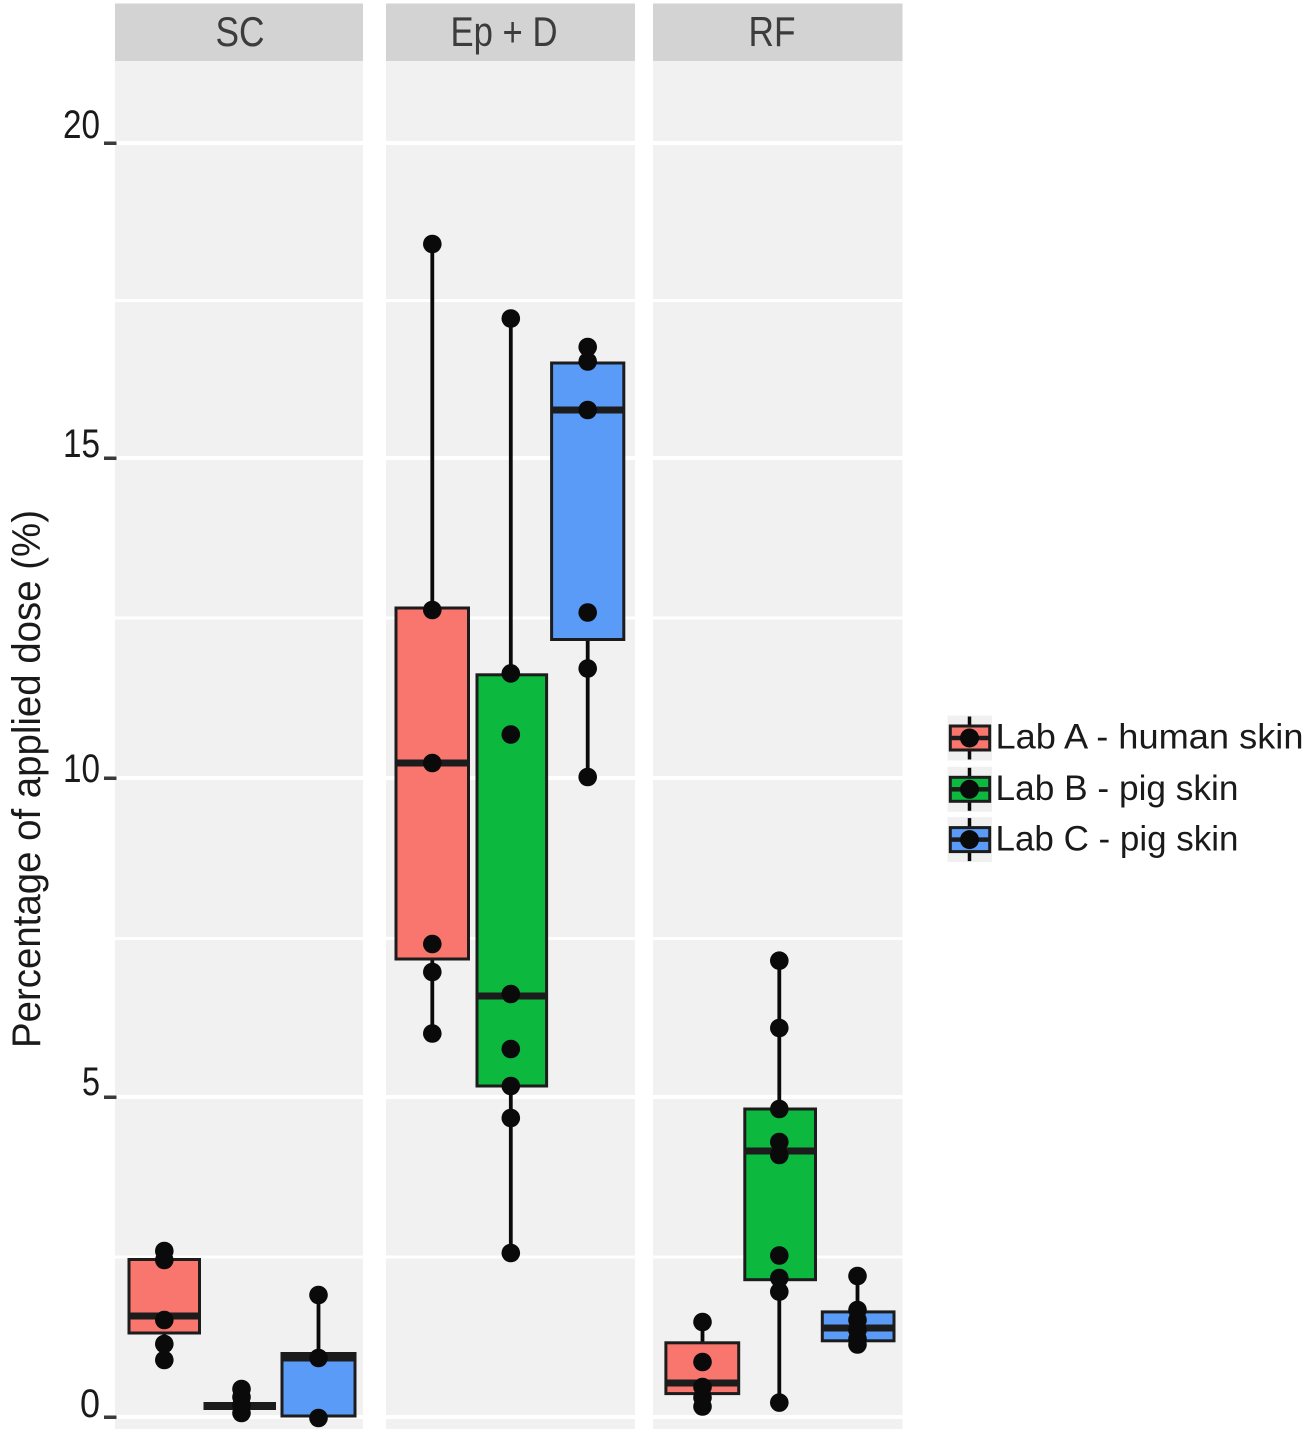  I want to click on svg-text: 15, so click(81, 444).